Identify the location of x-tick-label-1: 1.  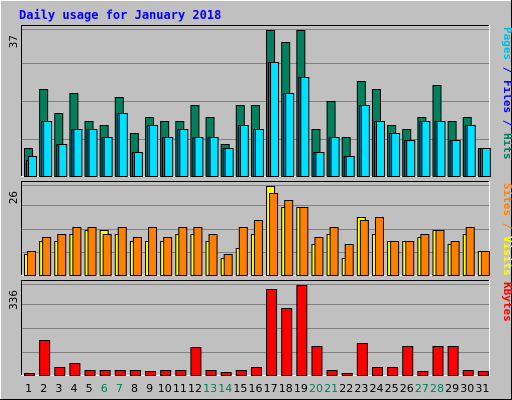
(28, 388).